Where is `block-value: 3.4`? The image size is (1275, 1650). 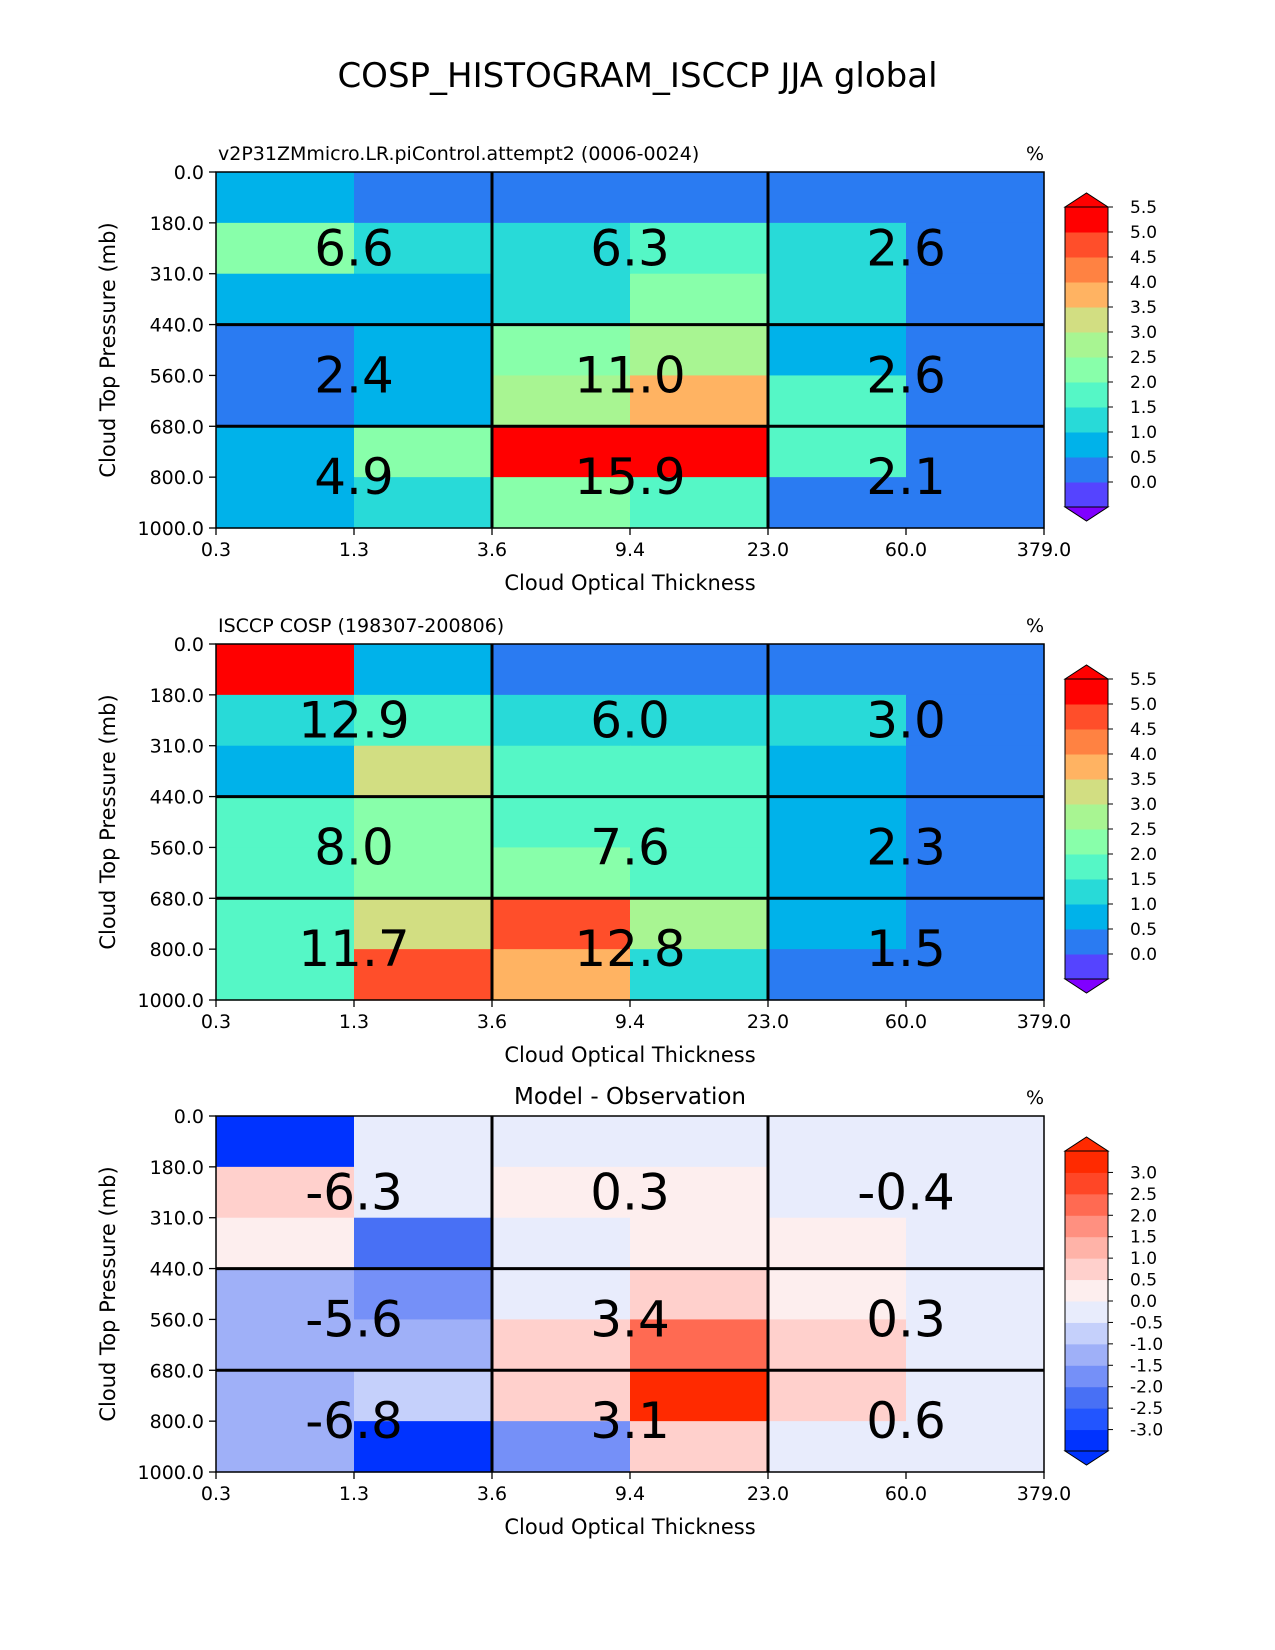 block-value: 3.4 is located at coordinates (630, 1319).